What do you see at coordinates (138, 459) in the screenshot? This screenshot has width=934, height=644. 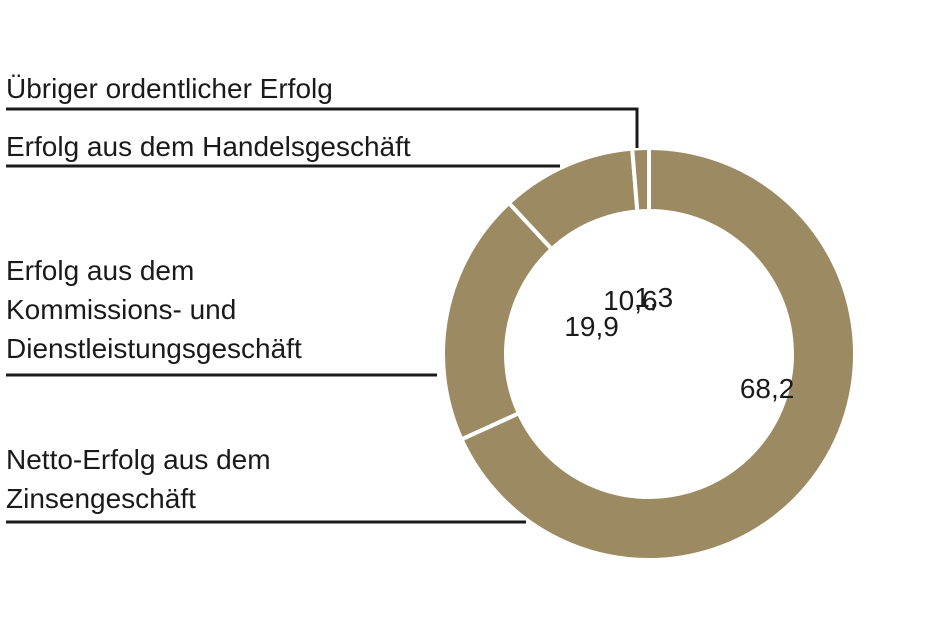 I see `label-zins-line-1: Netto-Erfolg aus dem` at bounding box center [138, 459].